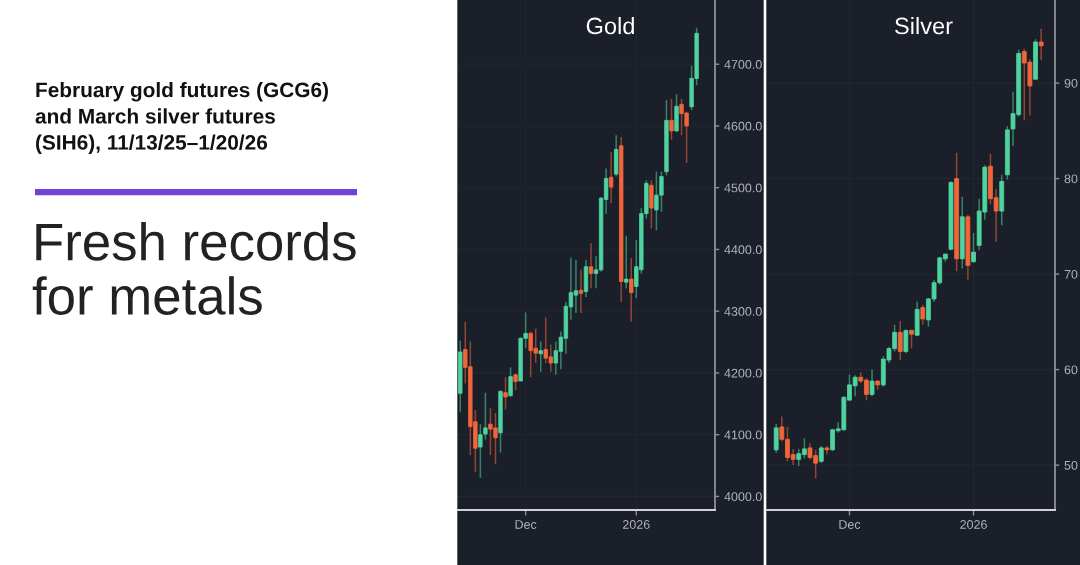  I want to click on text: Fresh records for metals, so click(194, 268).